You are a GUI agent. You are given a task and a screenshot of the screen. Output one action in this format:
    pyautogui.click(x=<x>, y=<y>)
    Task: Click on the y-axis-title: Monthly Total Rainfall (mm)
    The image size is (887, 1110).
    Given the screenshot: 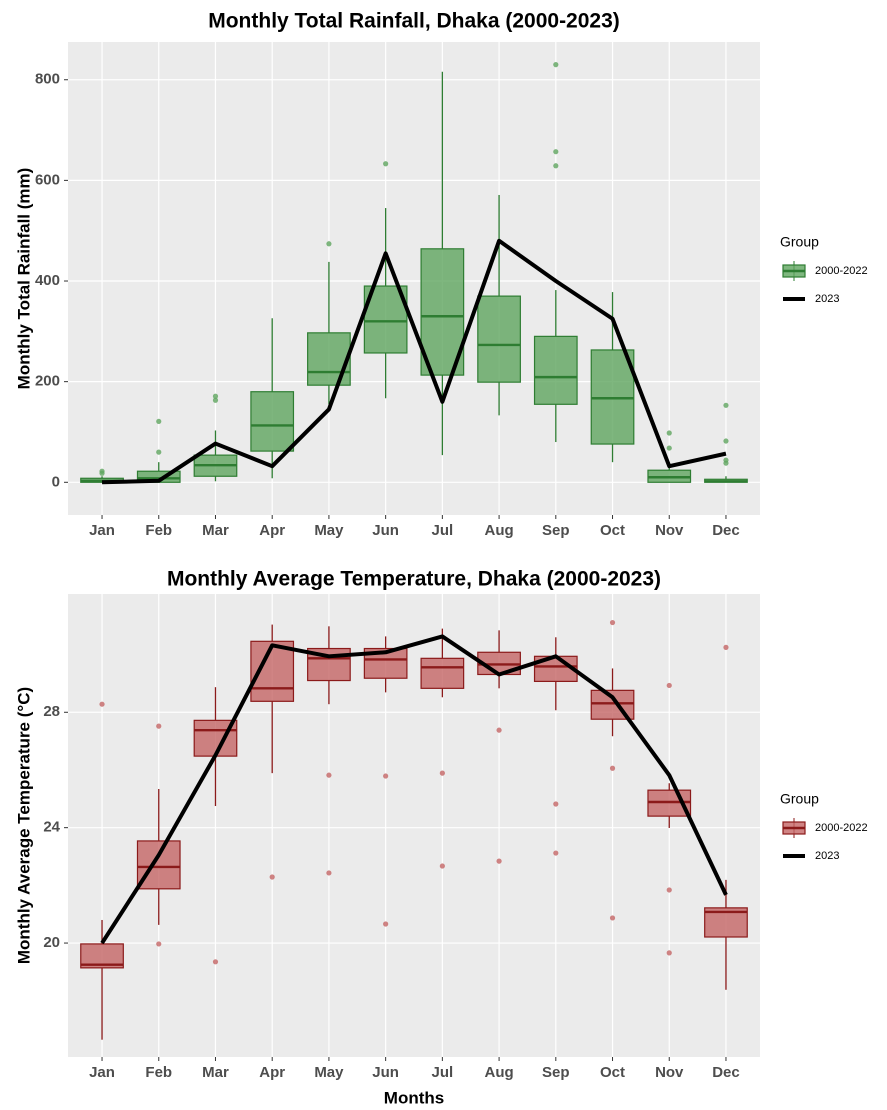 What is the action you would take?
    pyautogui.click(x=23, y=279)
    